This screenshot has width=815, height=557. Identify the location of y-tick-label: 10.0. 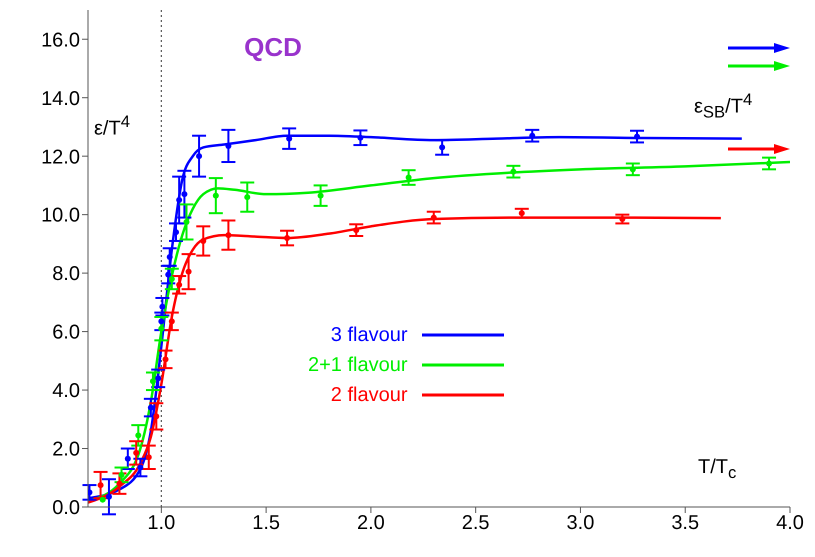
(60, 215).